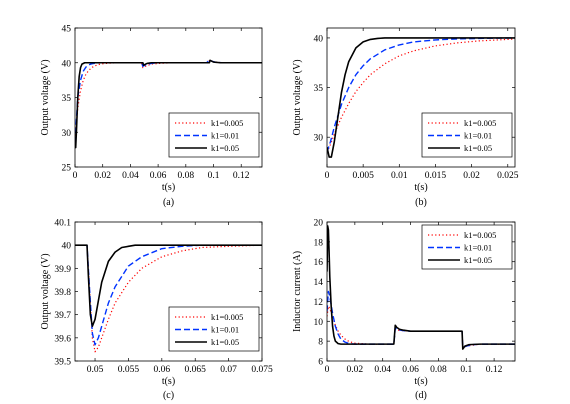 The image size is (570, 404). What do you see at coordinates (67, 30) in the screenshot?
I see `y-tick-label: 45` at bounding box center [67, 30].